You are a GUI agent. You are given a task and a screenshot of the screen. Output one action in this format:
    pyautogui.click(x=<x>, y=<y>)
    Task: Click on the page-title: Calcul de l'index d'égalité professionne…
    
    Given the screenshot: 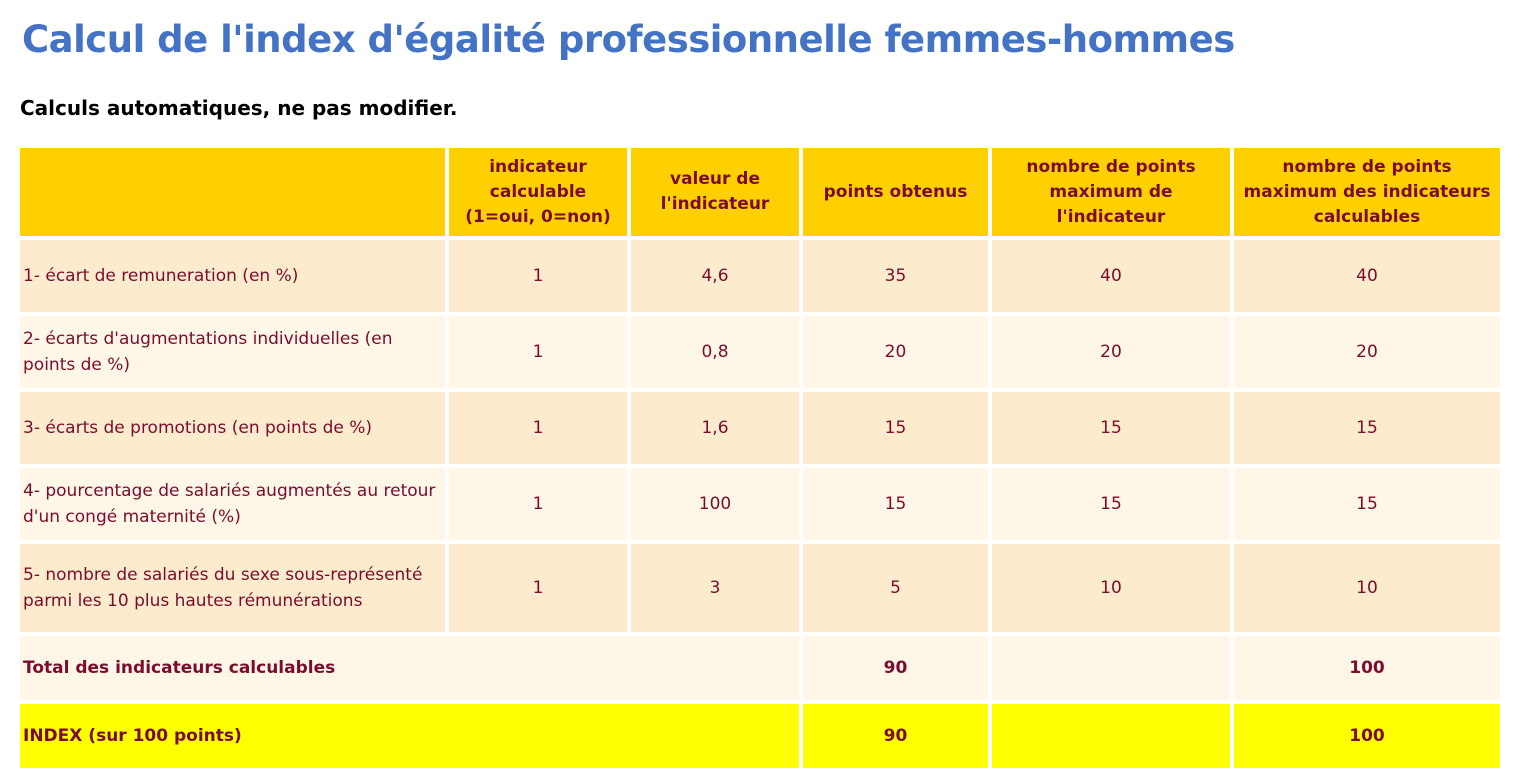 What is the action you would take?
    pyautogui.click(x=628, y=39)
    